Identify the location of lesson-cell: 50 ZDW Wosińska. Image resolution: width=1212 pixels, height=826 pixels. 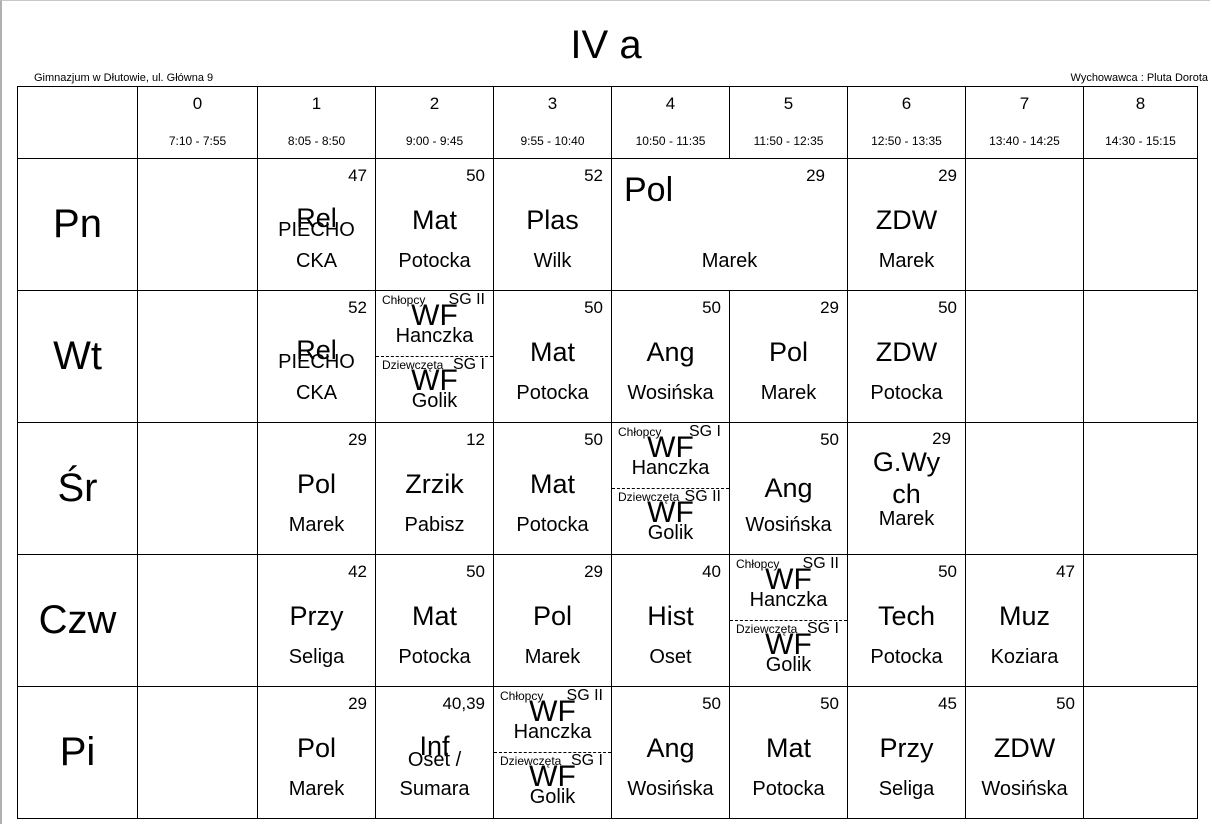
(1024, 752).